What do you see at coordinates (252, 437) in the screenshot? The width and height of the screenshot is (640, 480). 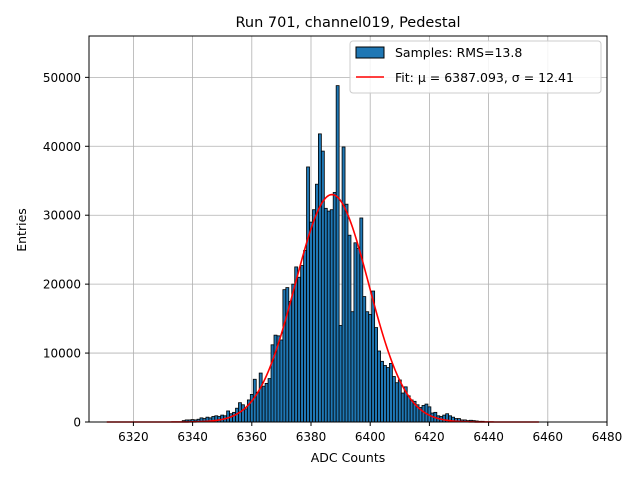 I see `x-tick-label: 6360` at bounding box center [252, 437].